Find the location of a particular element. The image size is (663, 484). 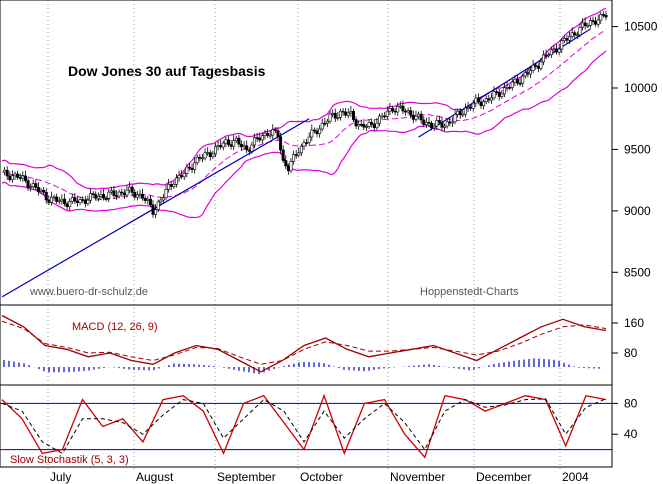

price-y-axis: 8500 9000 9500 10000 10500 is located at coordinates (635, 149).